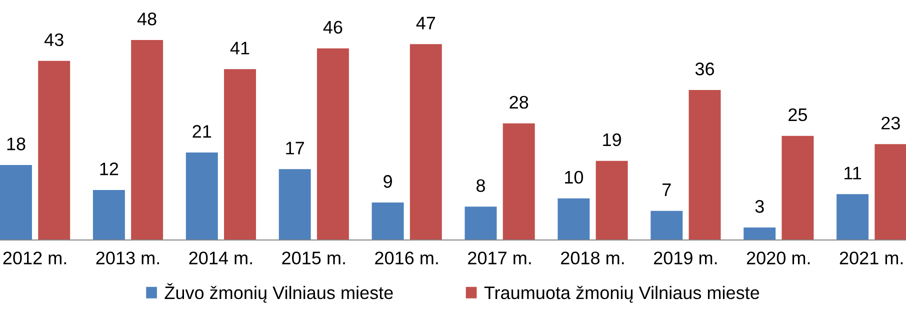  Describe the element at coordinates (426, 23) in the screenshot. I see `data-label: 47` at that location.